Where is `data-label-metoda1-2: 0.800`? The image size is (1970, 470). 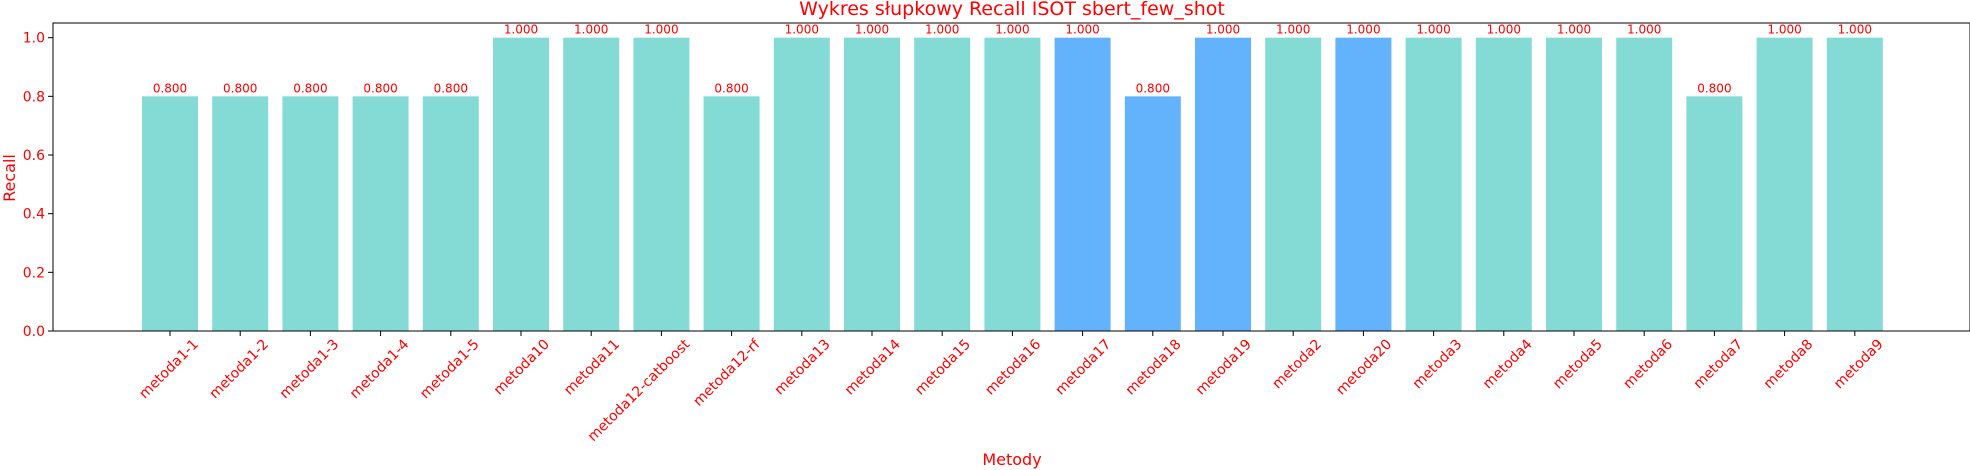
data-label-metoda1-2: 0.800 is located at coordinates (240, 88).